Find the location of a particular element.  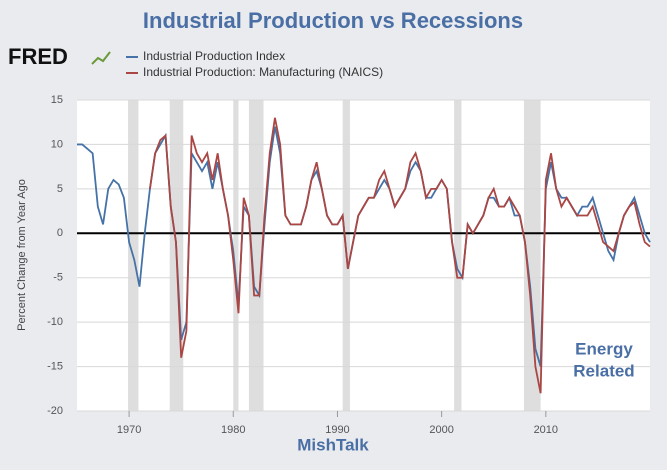

legend-label: Industrial Production Index is located at coordinates (214, 56).